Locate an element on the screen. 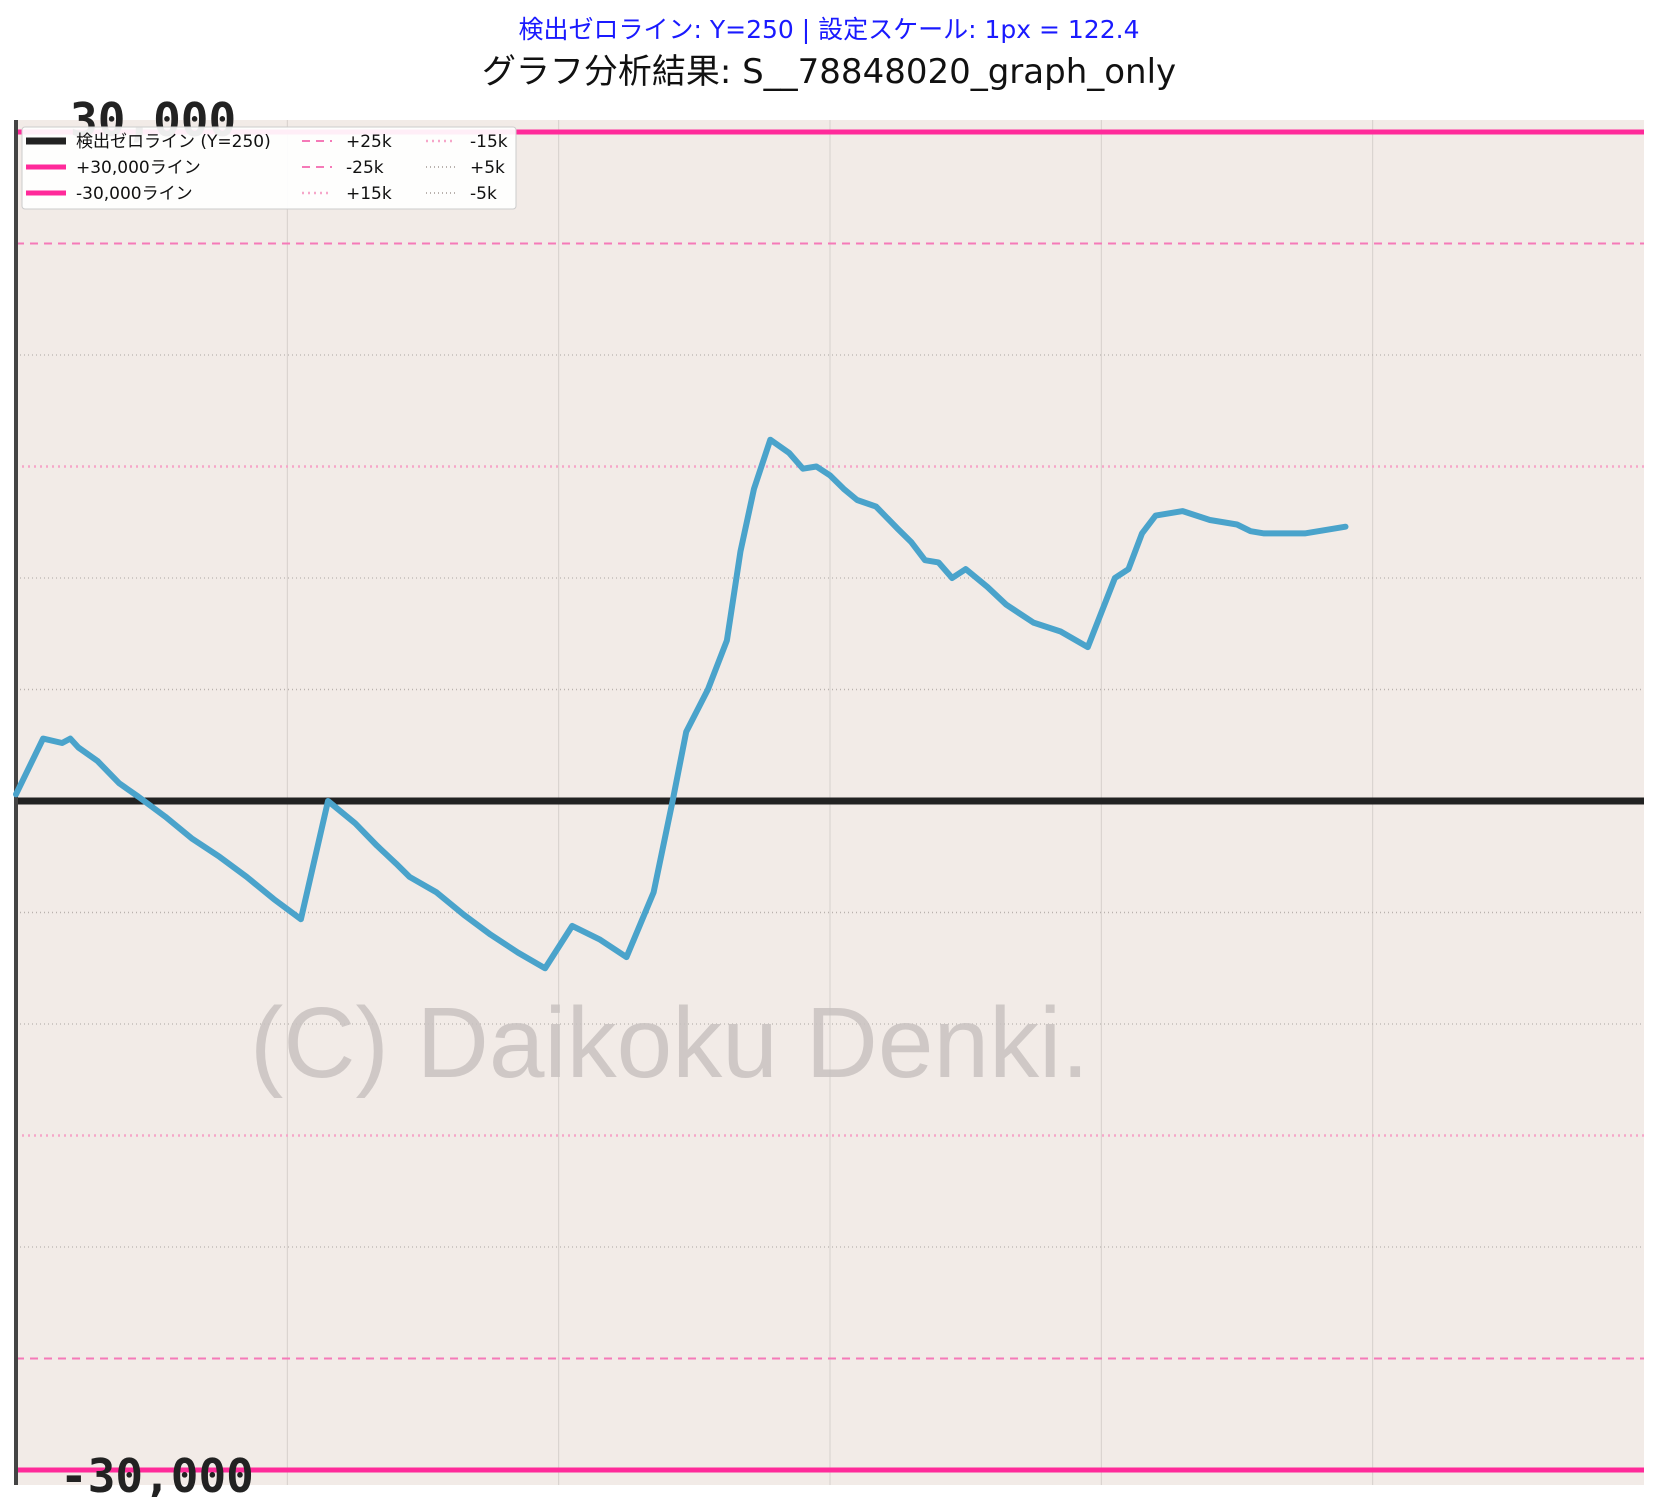 This screenshot has width=1658, height=1497. bottom-cut-label: -30,000 is located at coordinates (157, 1473).